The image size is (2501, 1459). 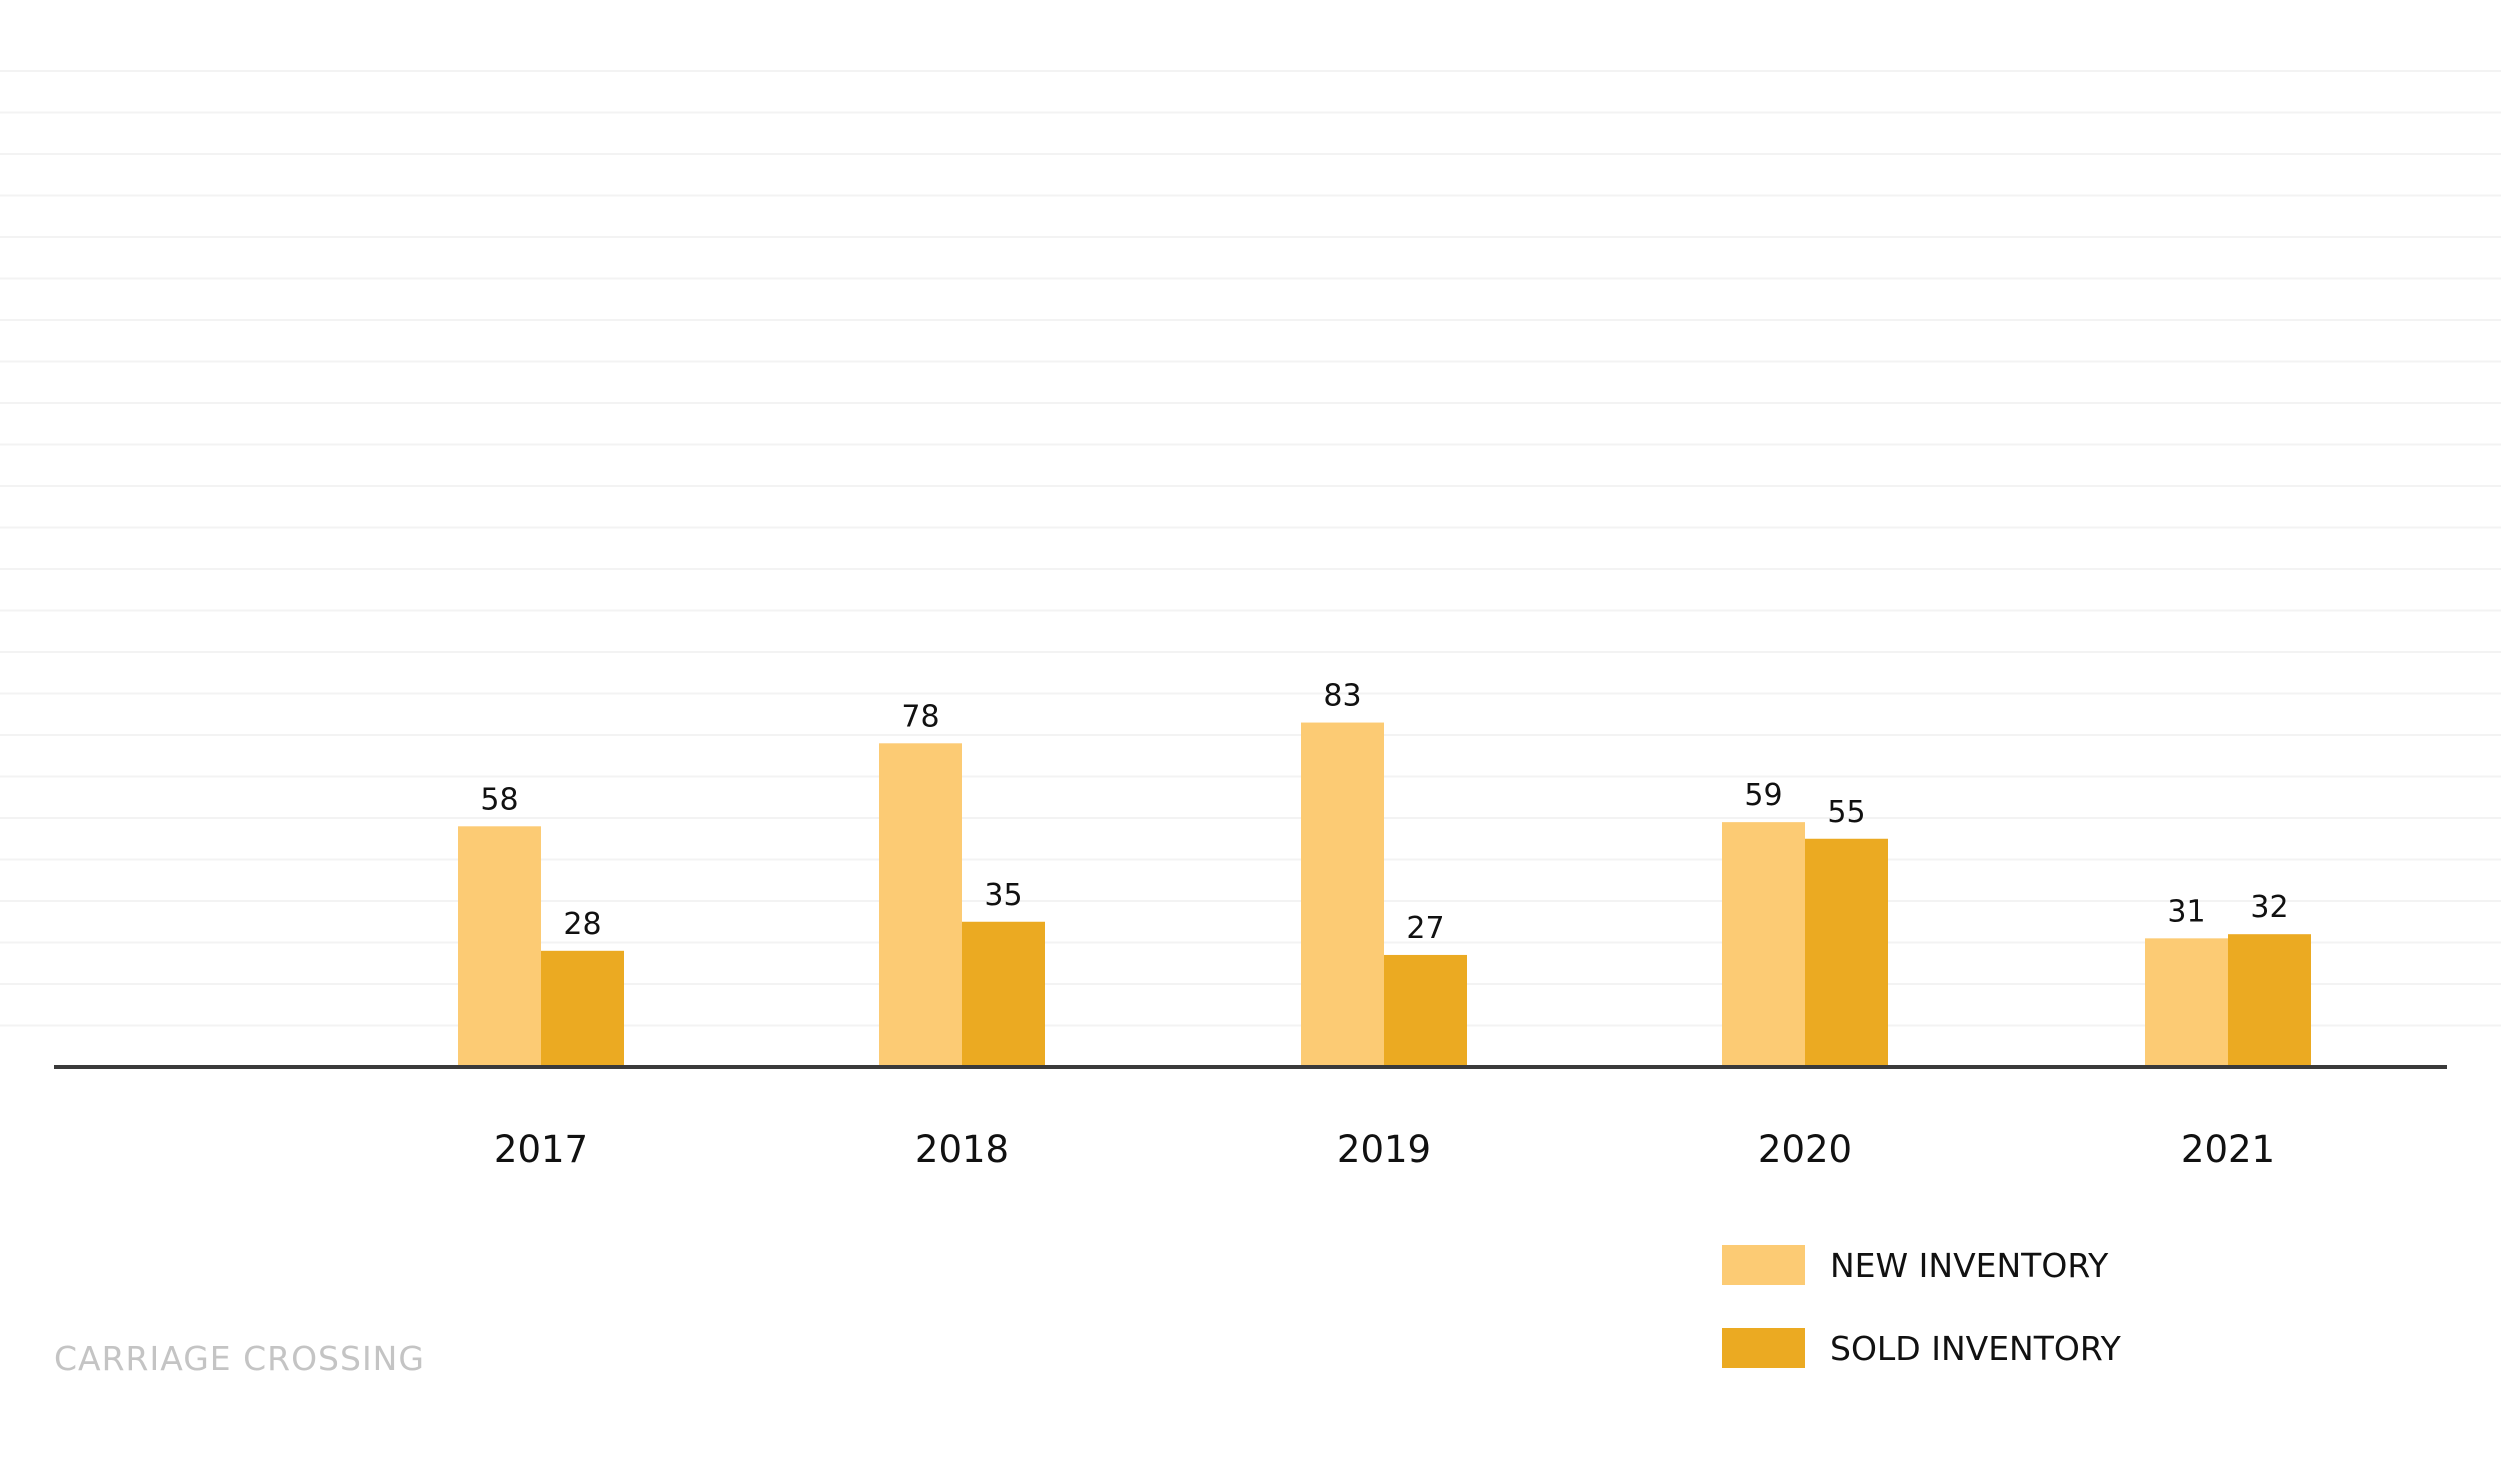 I want to click on tick-label-2021: 2021, so click(x=2228, y=1149).